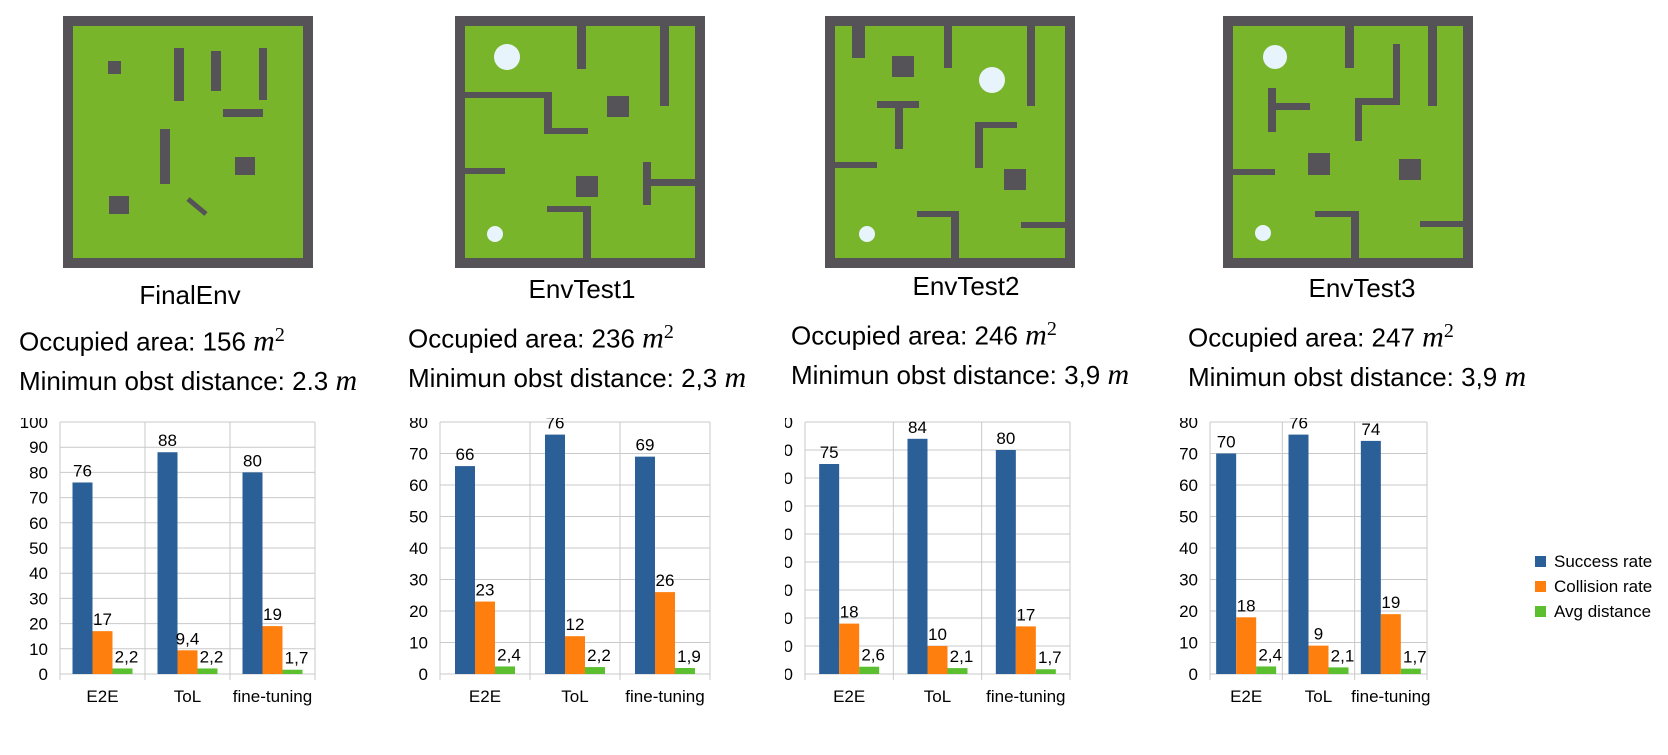  Describe the element at coordinates (136, 341) in the screenshot. I see `occupied-area-label: Occupied area: 156` at that location.